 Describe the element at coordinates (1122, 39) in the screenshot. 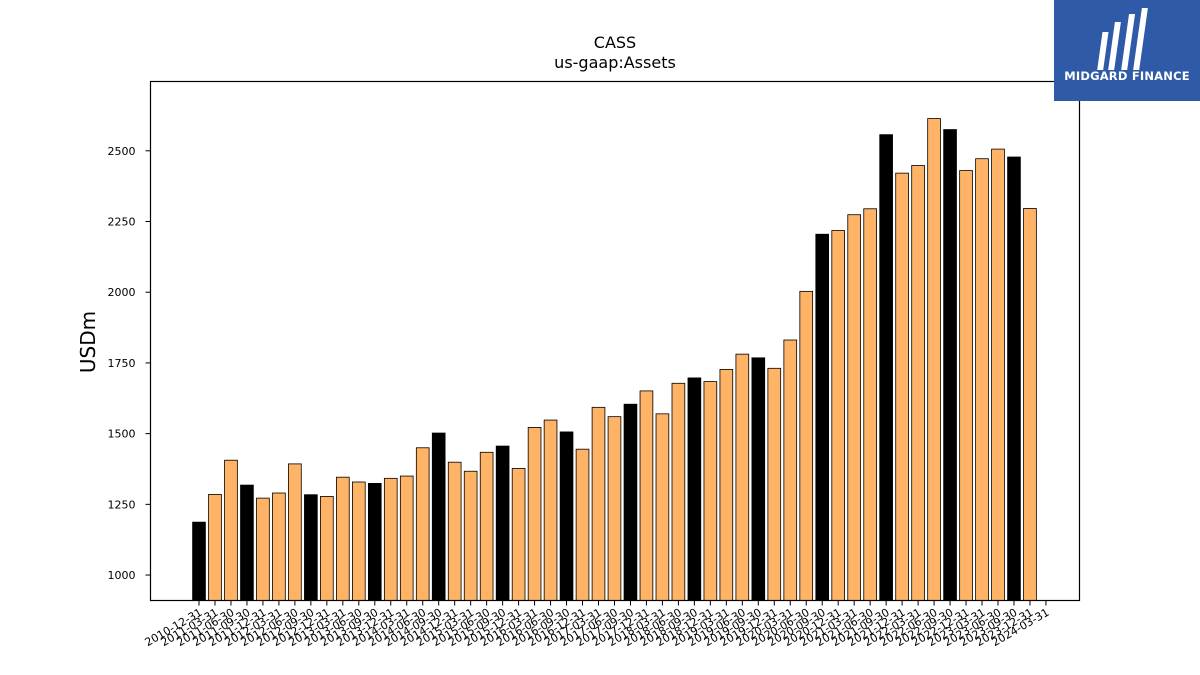

I see `midgard-m-logo-icon` at that location.